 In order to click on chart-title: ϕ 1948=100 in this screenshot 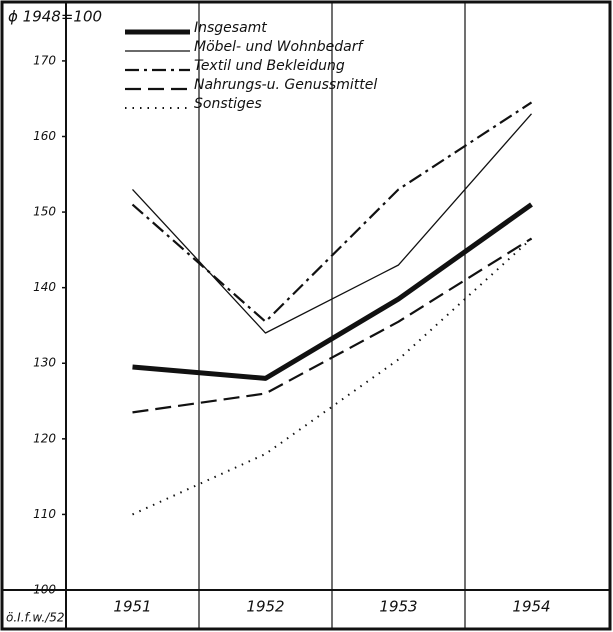, I will do `click(55, 17)`.